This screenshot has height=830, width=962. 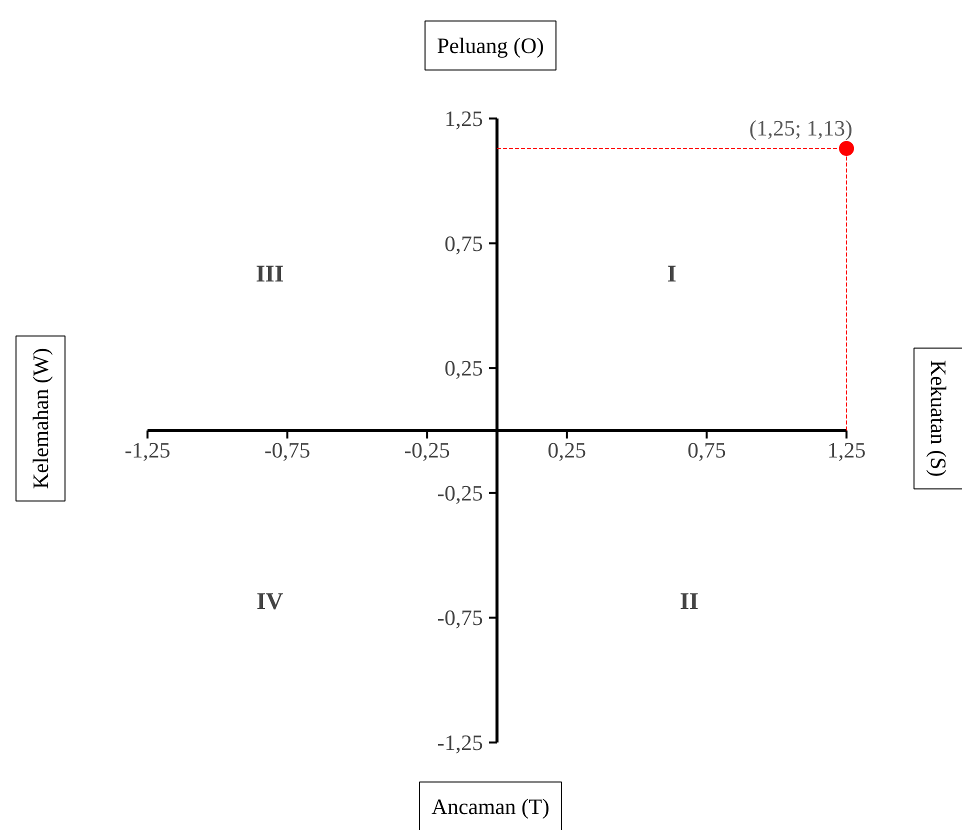 I want to click on y-tick-label: -1,25, so click(x=460, y=742).